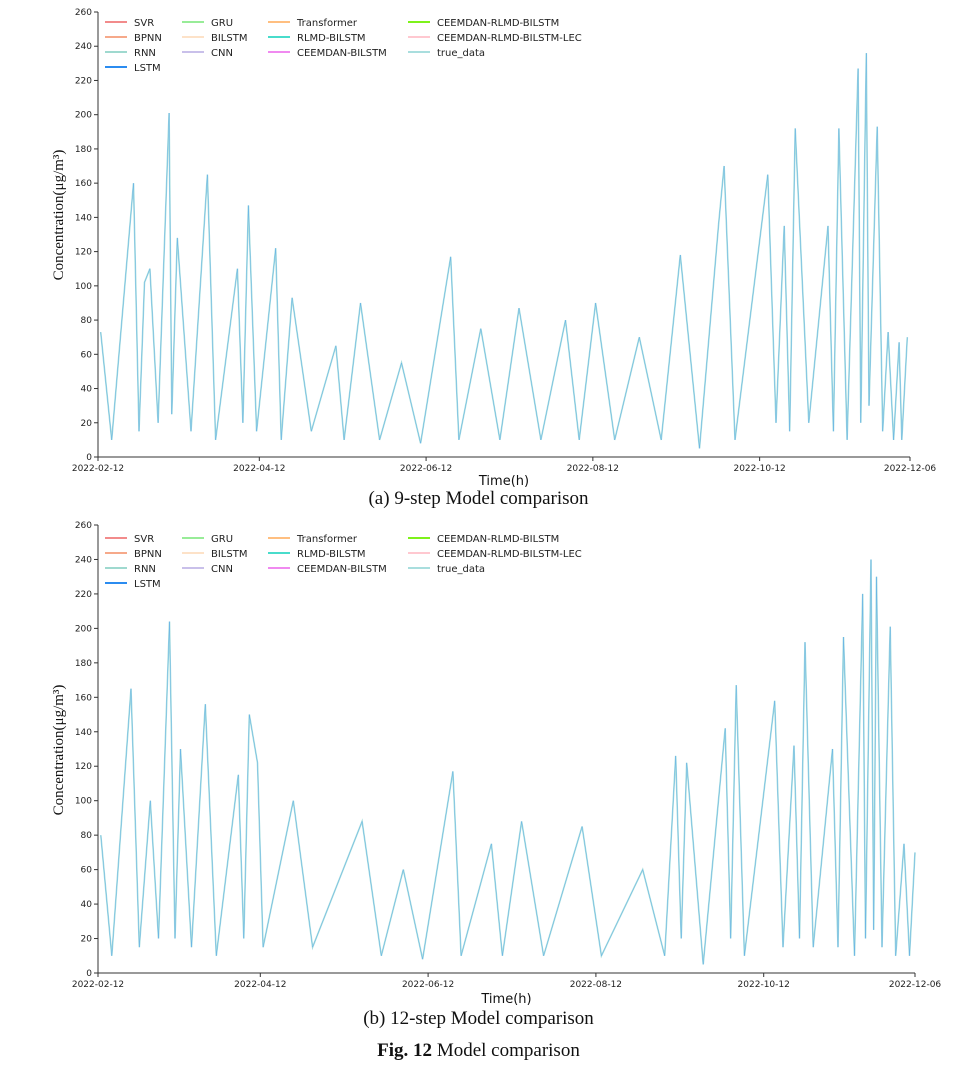  Describe the element at coordinates (478, 498) in the screenshot. I see `caption-a: (a) 9-step Model comparison` at that location.